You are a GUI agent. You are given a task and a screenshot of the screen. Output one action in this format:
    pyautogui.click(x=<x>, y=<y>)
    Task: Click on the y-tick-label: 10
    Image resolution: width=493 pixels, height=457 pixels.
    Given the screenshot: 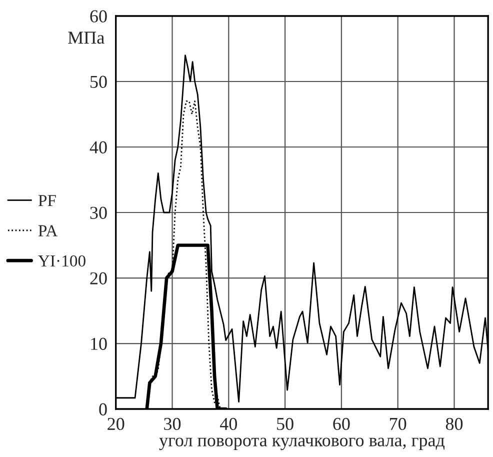 What is the action you would take?
    pyautogui.click(x=99, y=344)
    